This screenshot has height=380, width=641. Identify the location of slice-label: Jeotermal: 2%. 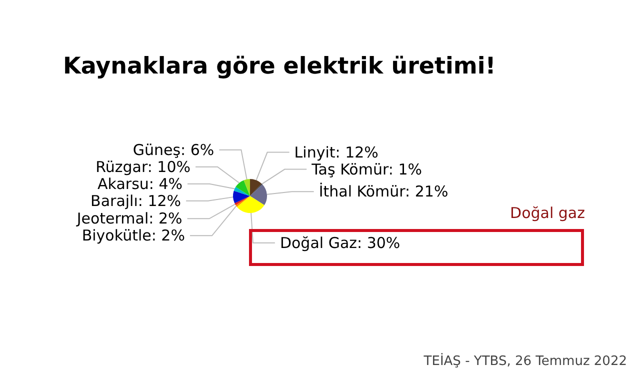
(129, 219).